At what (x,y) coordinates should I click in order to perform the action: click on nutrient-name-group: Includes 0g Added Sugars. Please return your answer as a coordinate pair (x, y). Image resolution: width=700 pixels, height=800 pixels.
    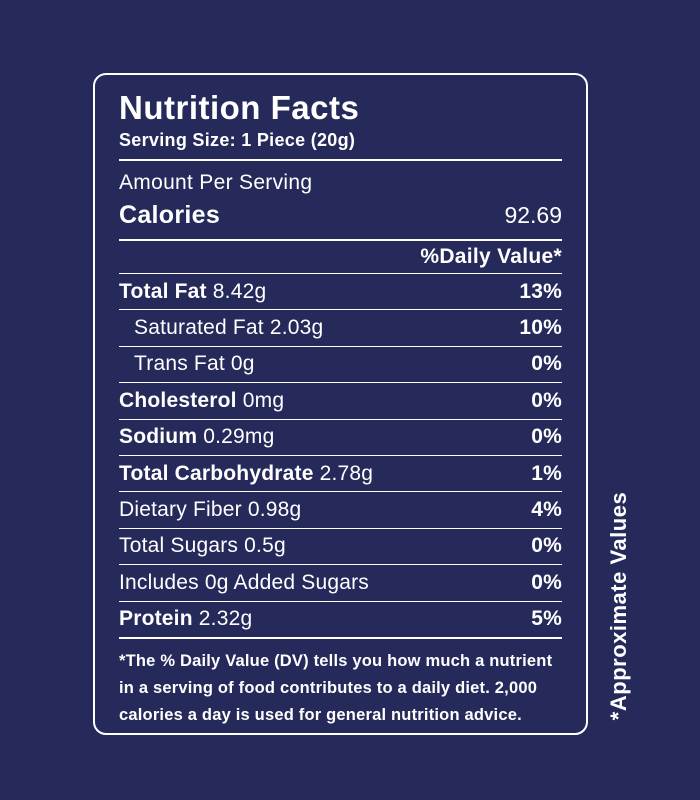
    Looking at the image, I should click on (244, 583).